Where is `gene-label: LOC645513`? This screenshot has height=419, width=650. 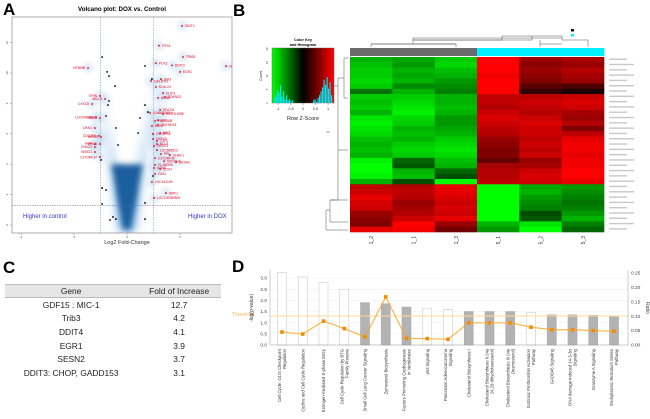 gene-label: LOC645513 is located at coordinates (169, 150).